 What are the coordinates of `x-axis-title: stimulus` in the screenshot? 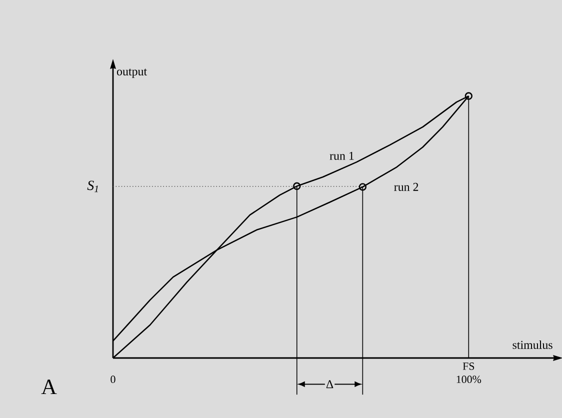 It's located at (532, 344).